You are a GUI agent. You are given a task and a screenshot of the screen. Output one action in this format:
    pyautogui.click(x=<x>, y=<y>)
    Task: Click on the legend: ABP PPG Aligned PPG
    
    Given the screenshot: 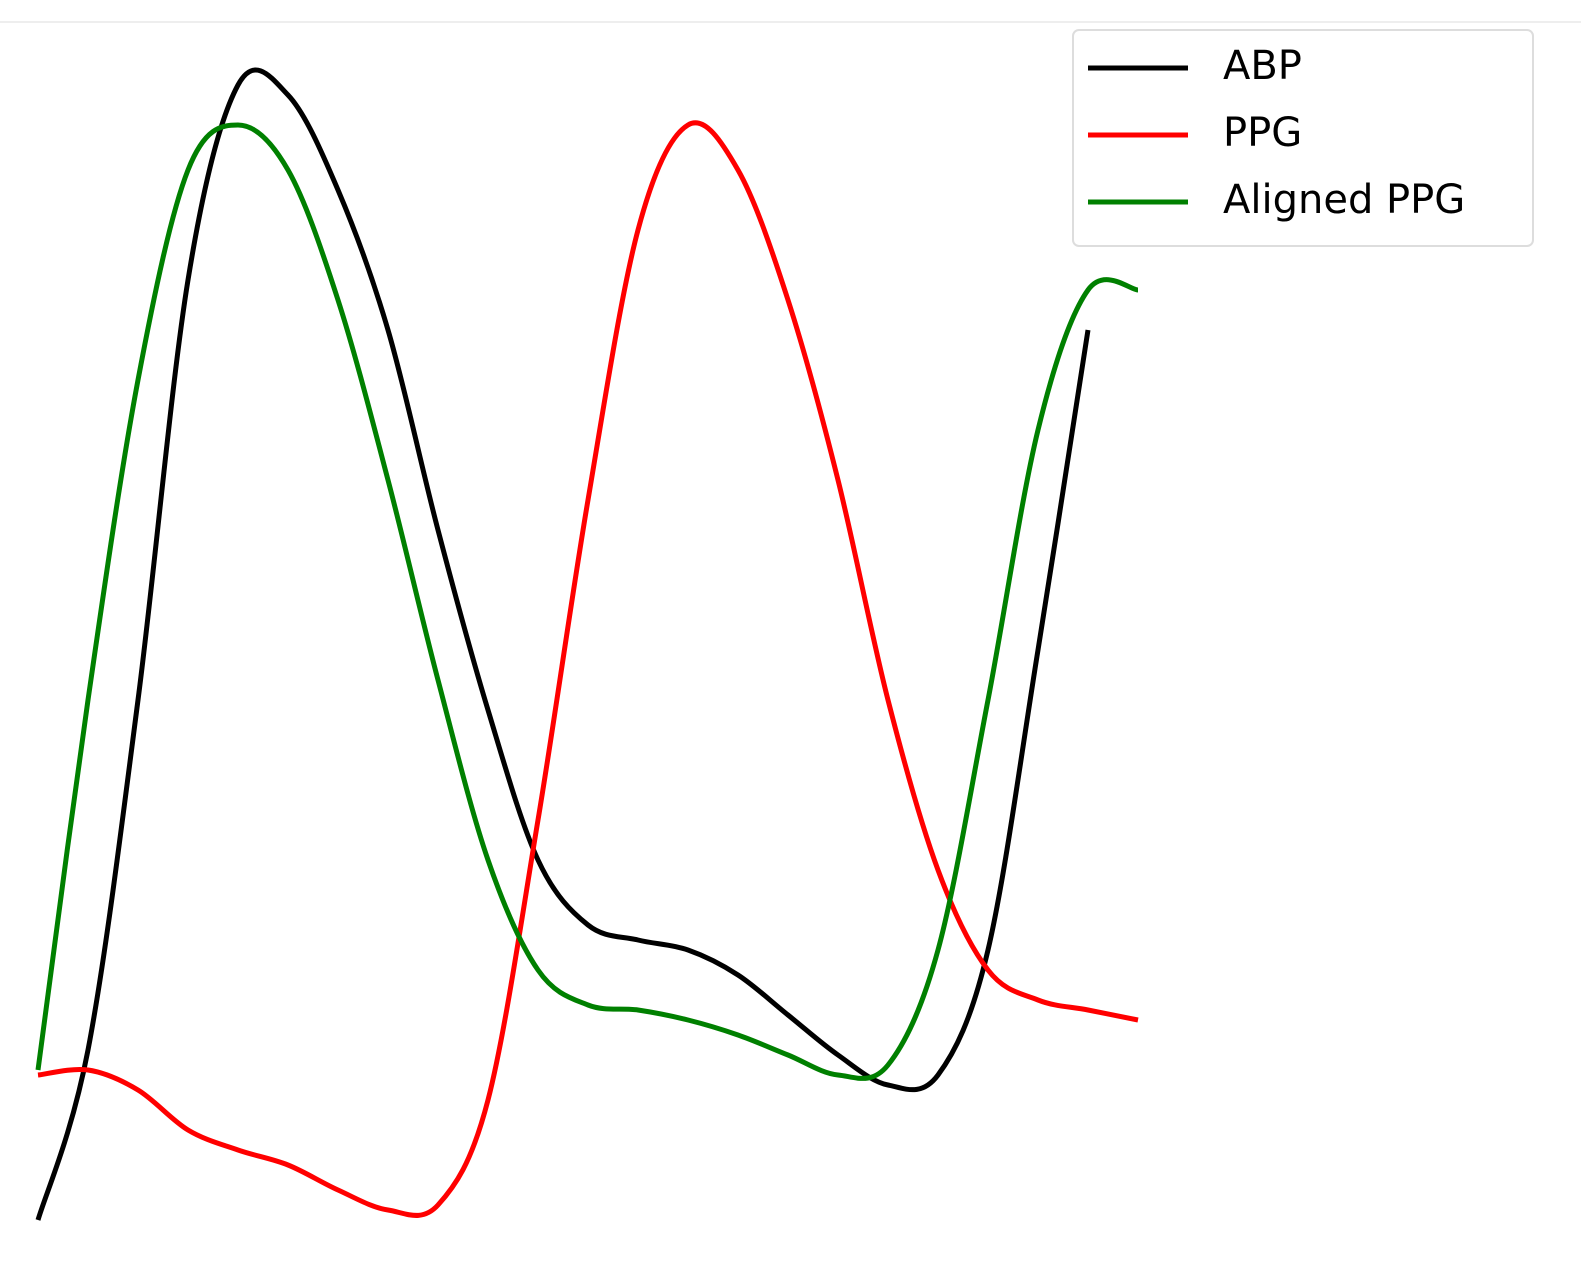 What is the action you would take?
    pyautogui.click(x=1303, y=138)
    